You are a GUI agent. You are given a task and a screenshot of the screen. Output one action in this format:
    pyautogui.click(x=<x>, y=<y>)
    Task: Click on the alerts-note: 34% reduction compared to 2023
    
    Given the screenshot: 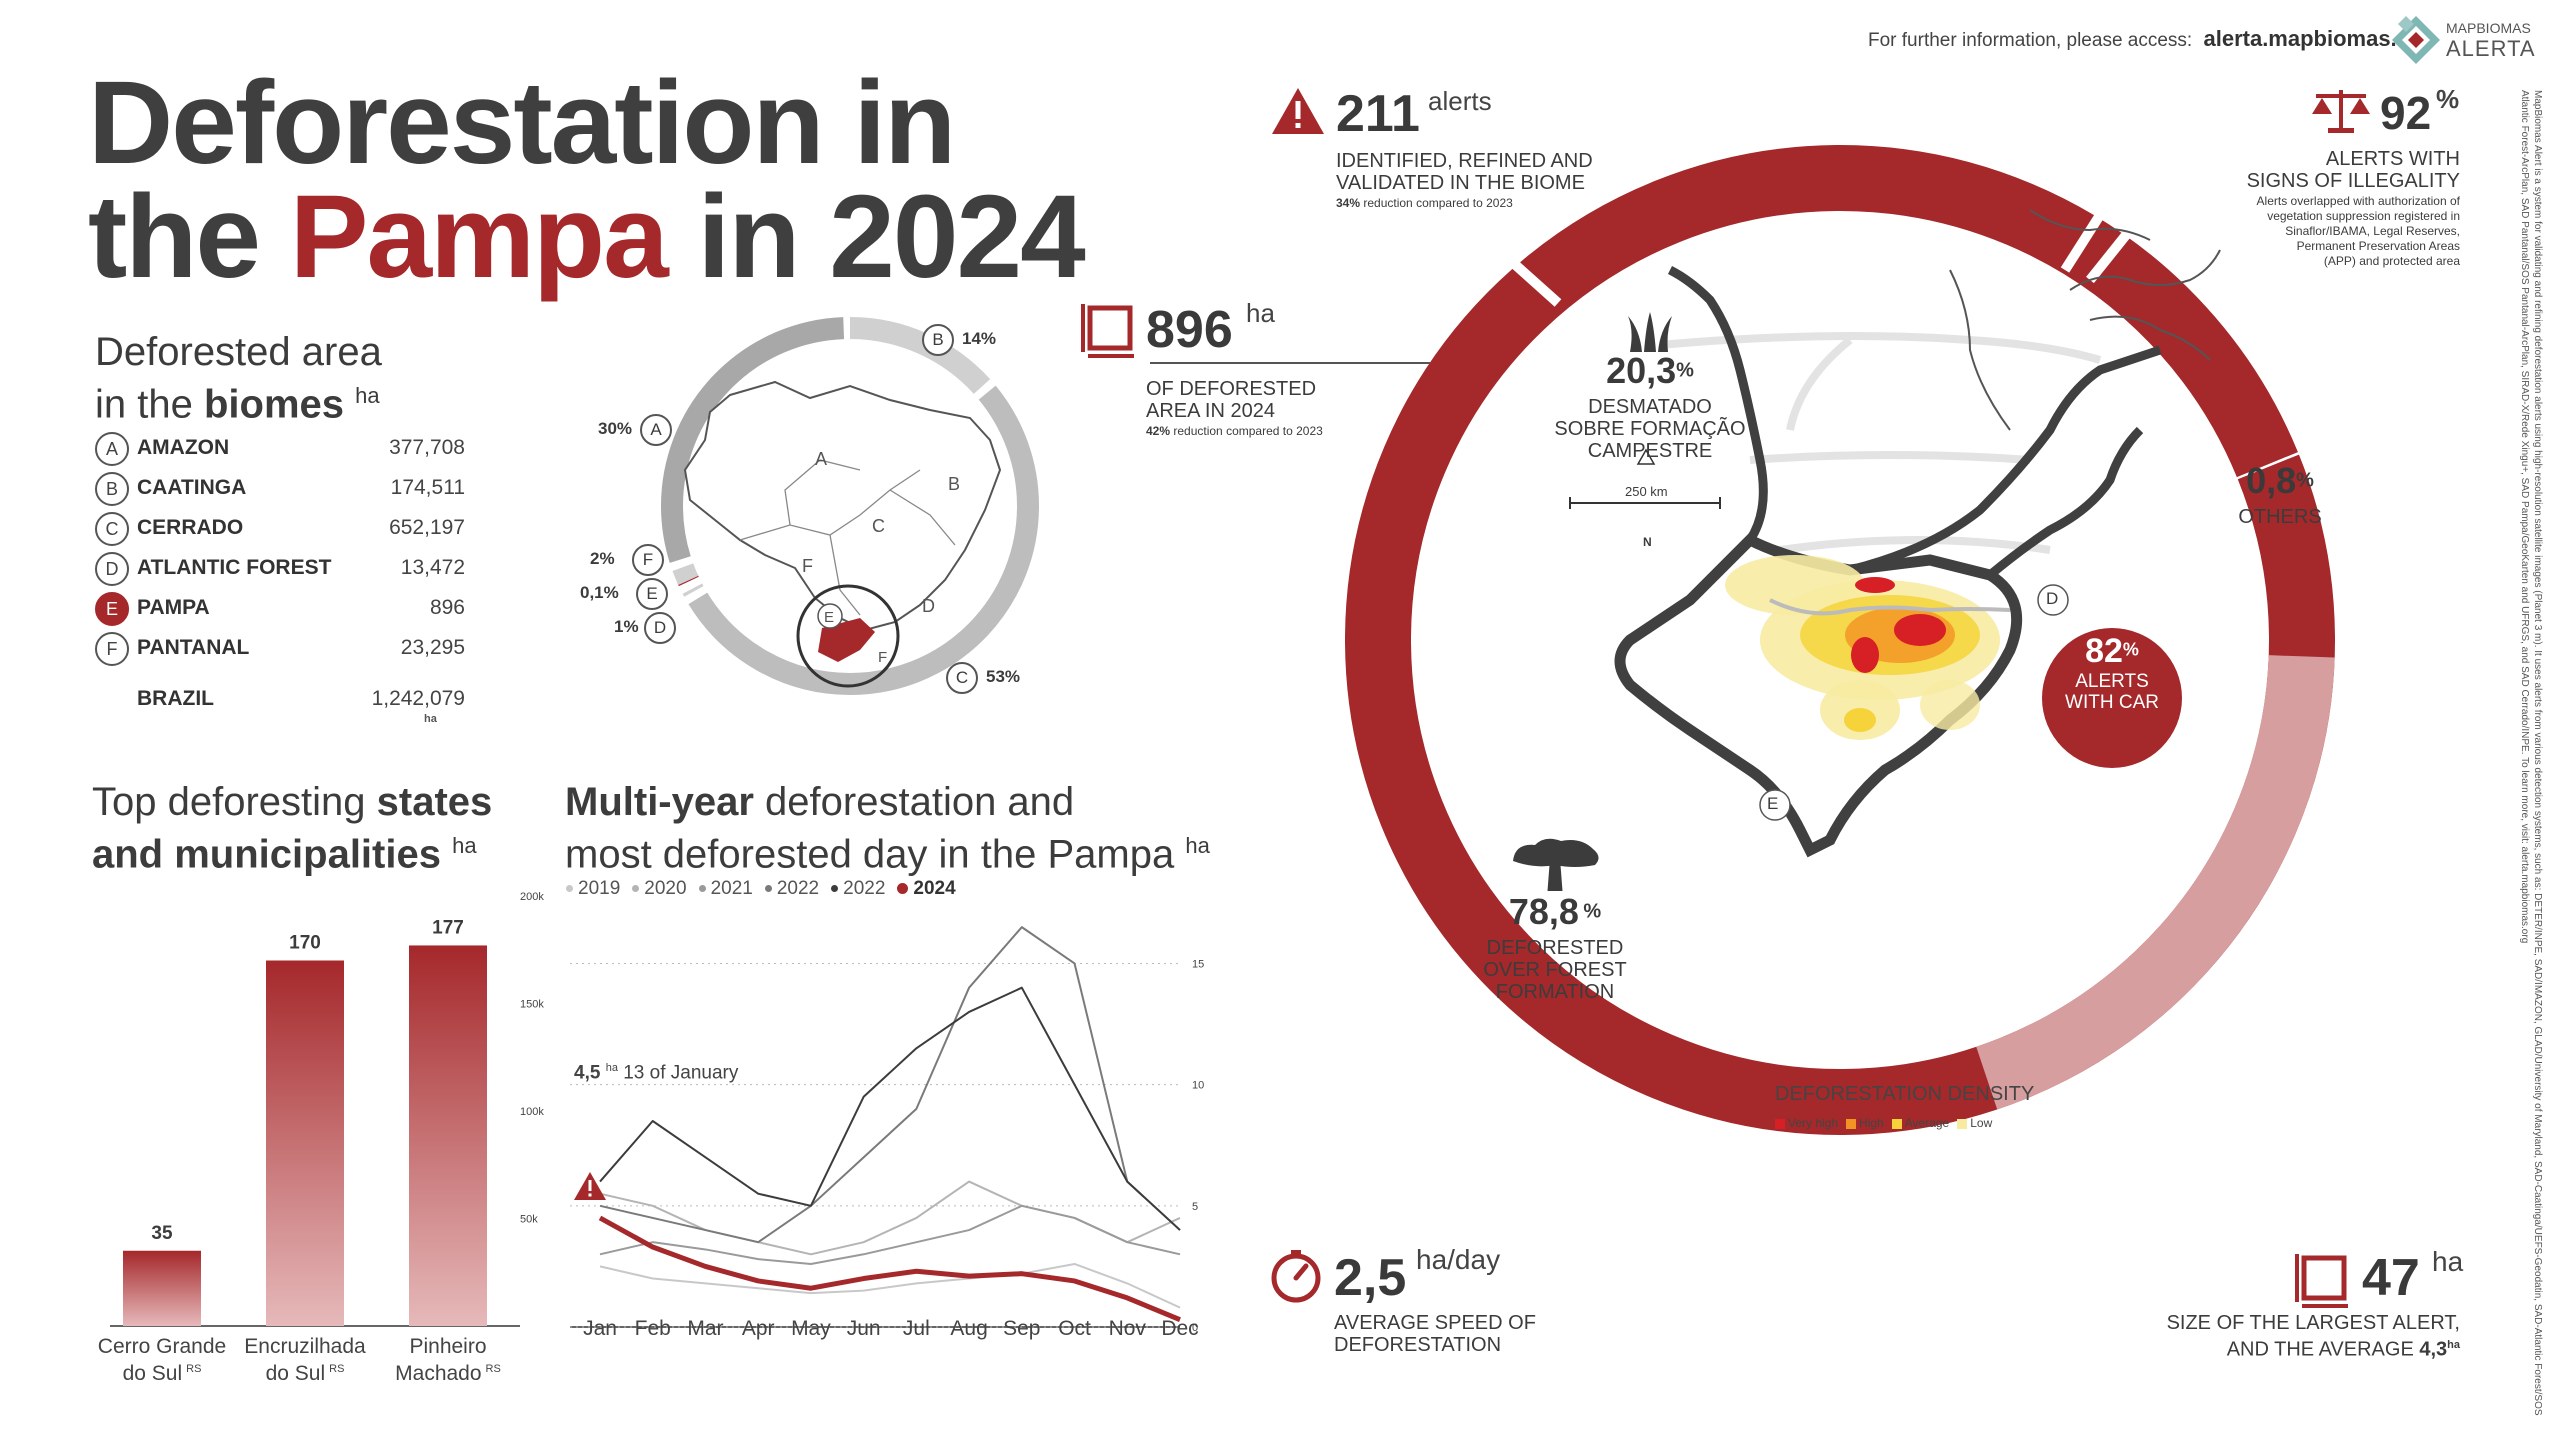 What is the action you would take?
    pyautogui.click(x=1424, y=203)
    